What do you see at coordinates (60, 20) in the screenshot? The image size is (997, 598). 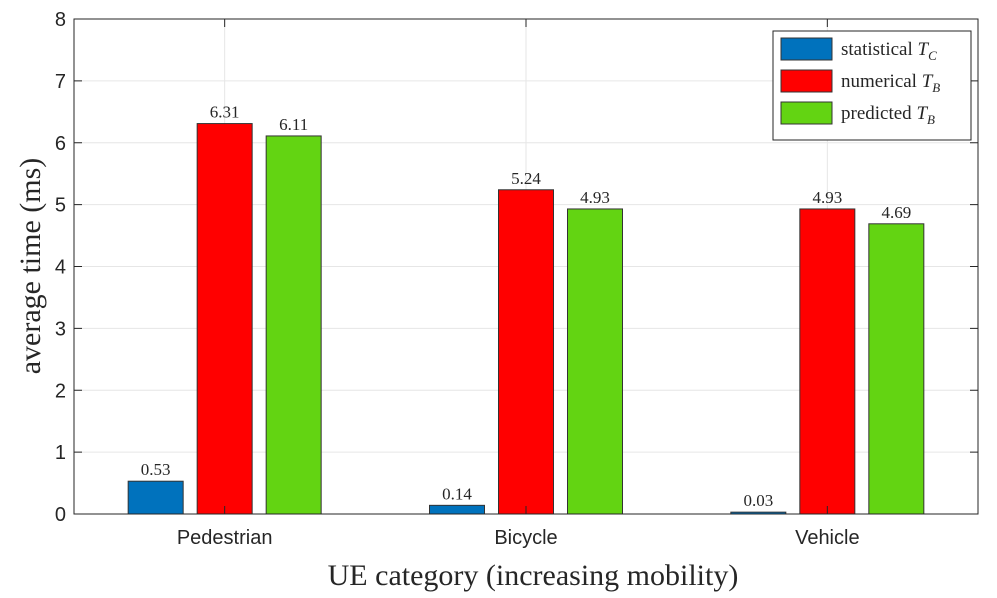 I see `y-tick-label: 8` at bounding box center [60, 20].